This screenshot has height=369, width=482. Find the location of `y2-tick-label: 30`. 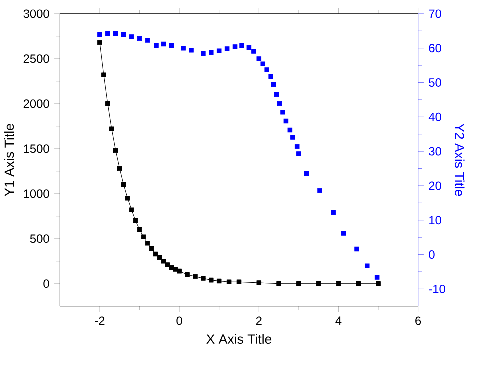

y2-tick-label: 30 is located at coordinates (435, 151).